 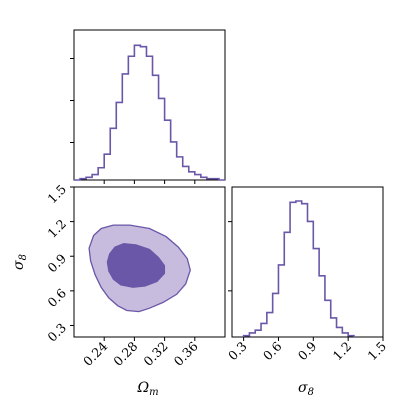 I want to click on panel-omega-m-marginal, so click(x=149, y=105).